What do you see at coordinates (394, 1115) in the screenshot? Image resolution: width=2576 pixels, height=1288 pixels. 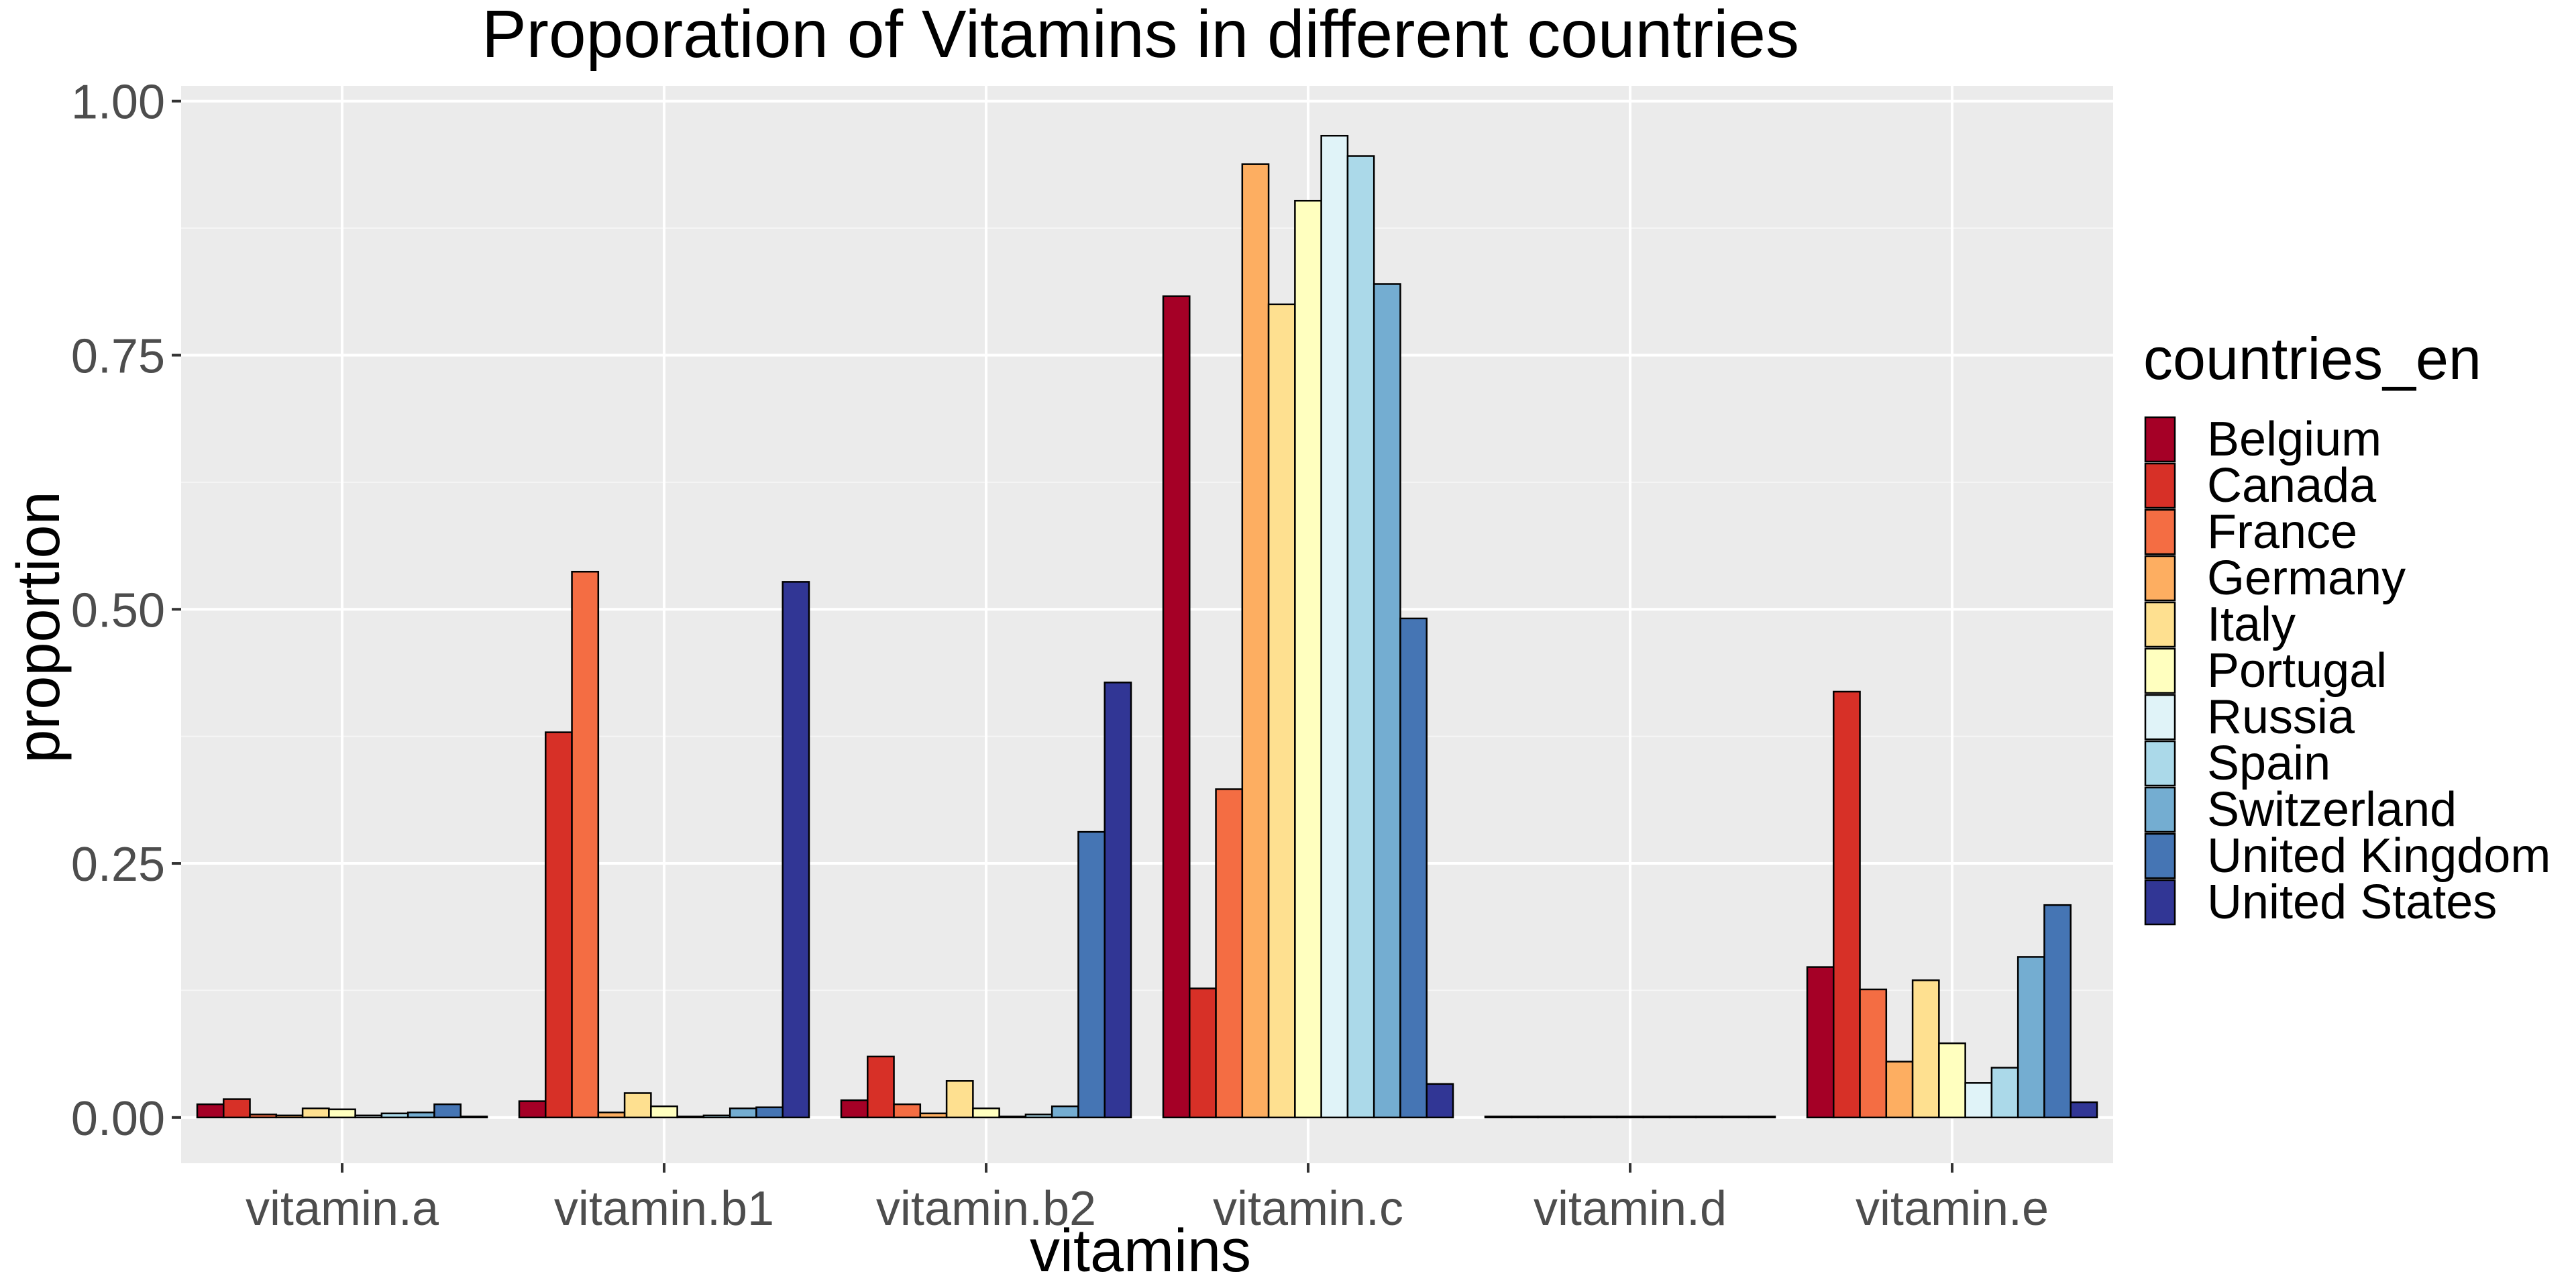 I see `bar-spain-vitamin-a` at bounding box center [394, 1115].